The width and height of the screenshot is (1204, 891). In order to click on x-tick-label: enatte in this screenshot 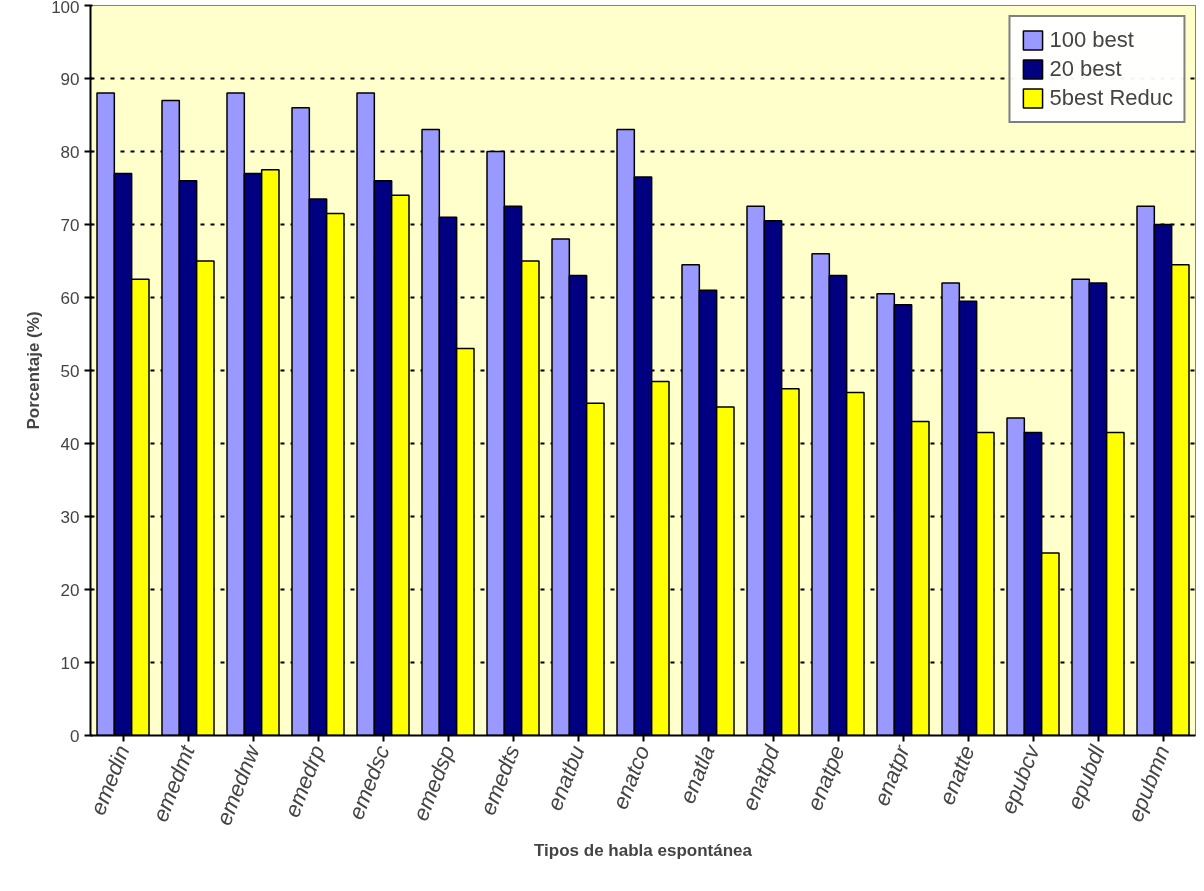, I will do `click(957, 775)`.